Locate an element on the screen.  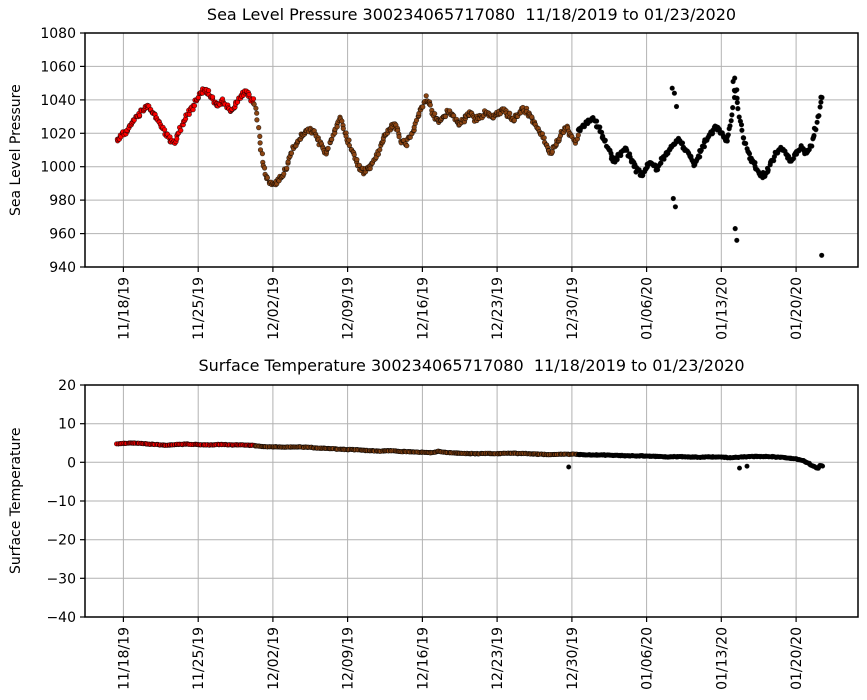
y-tick-label: 960 is located at coordinates (62, 235).